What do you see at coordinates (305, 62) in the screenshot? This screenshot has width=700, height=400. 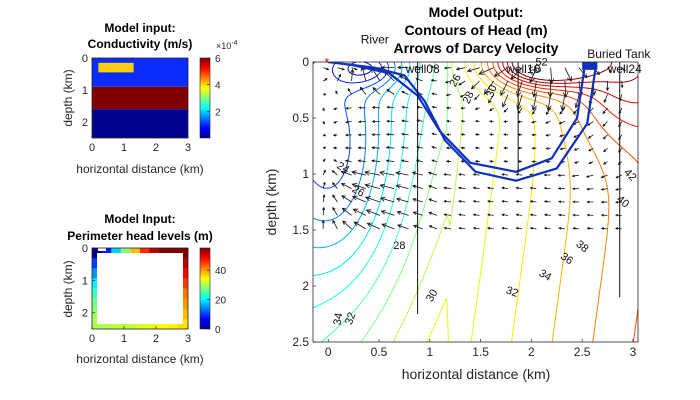 I see `output-ytick-label: 0` at bounding box center [305, 62].